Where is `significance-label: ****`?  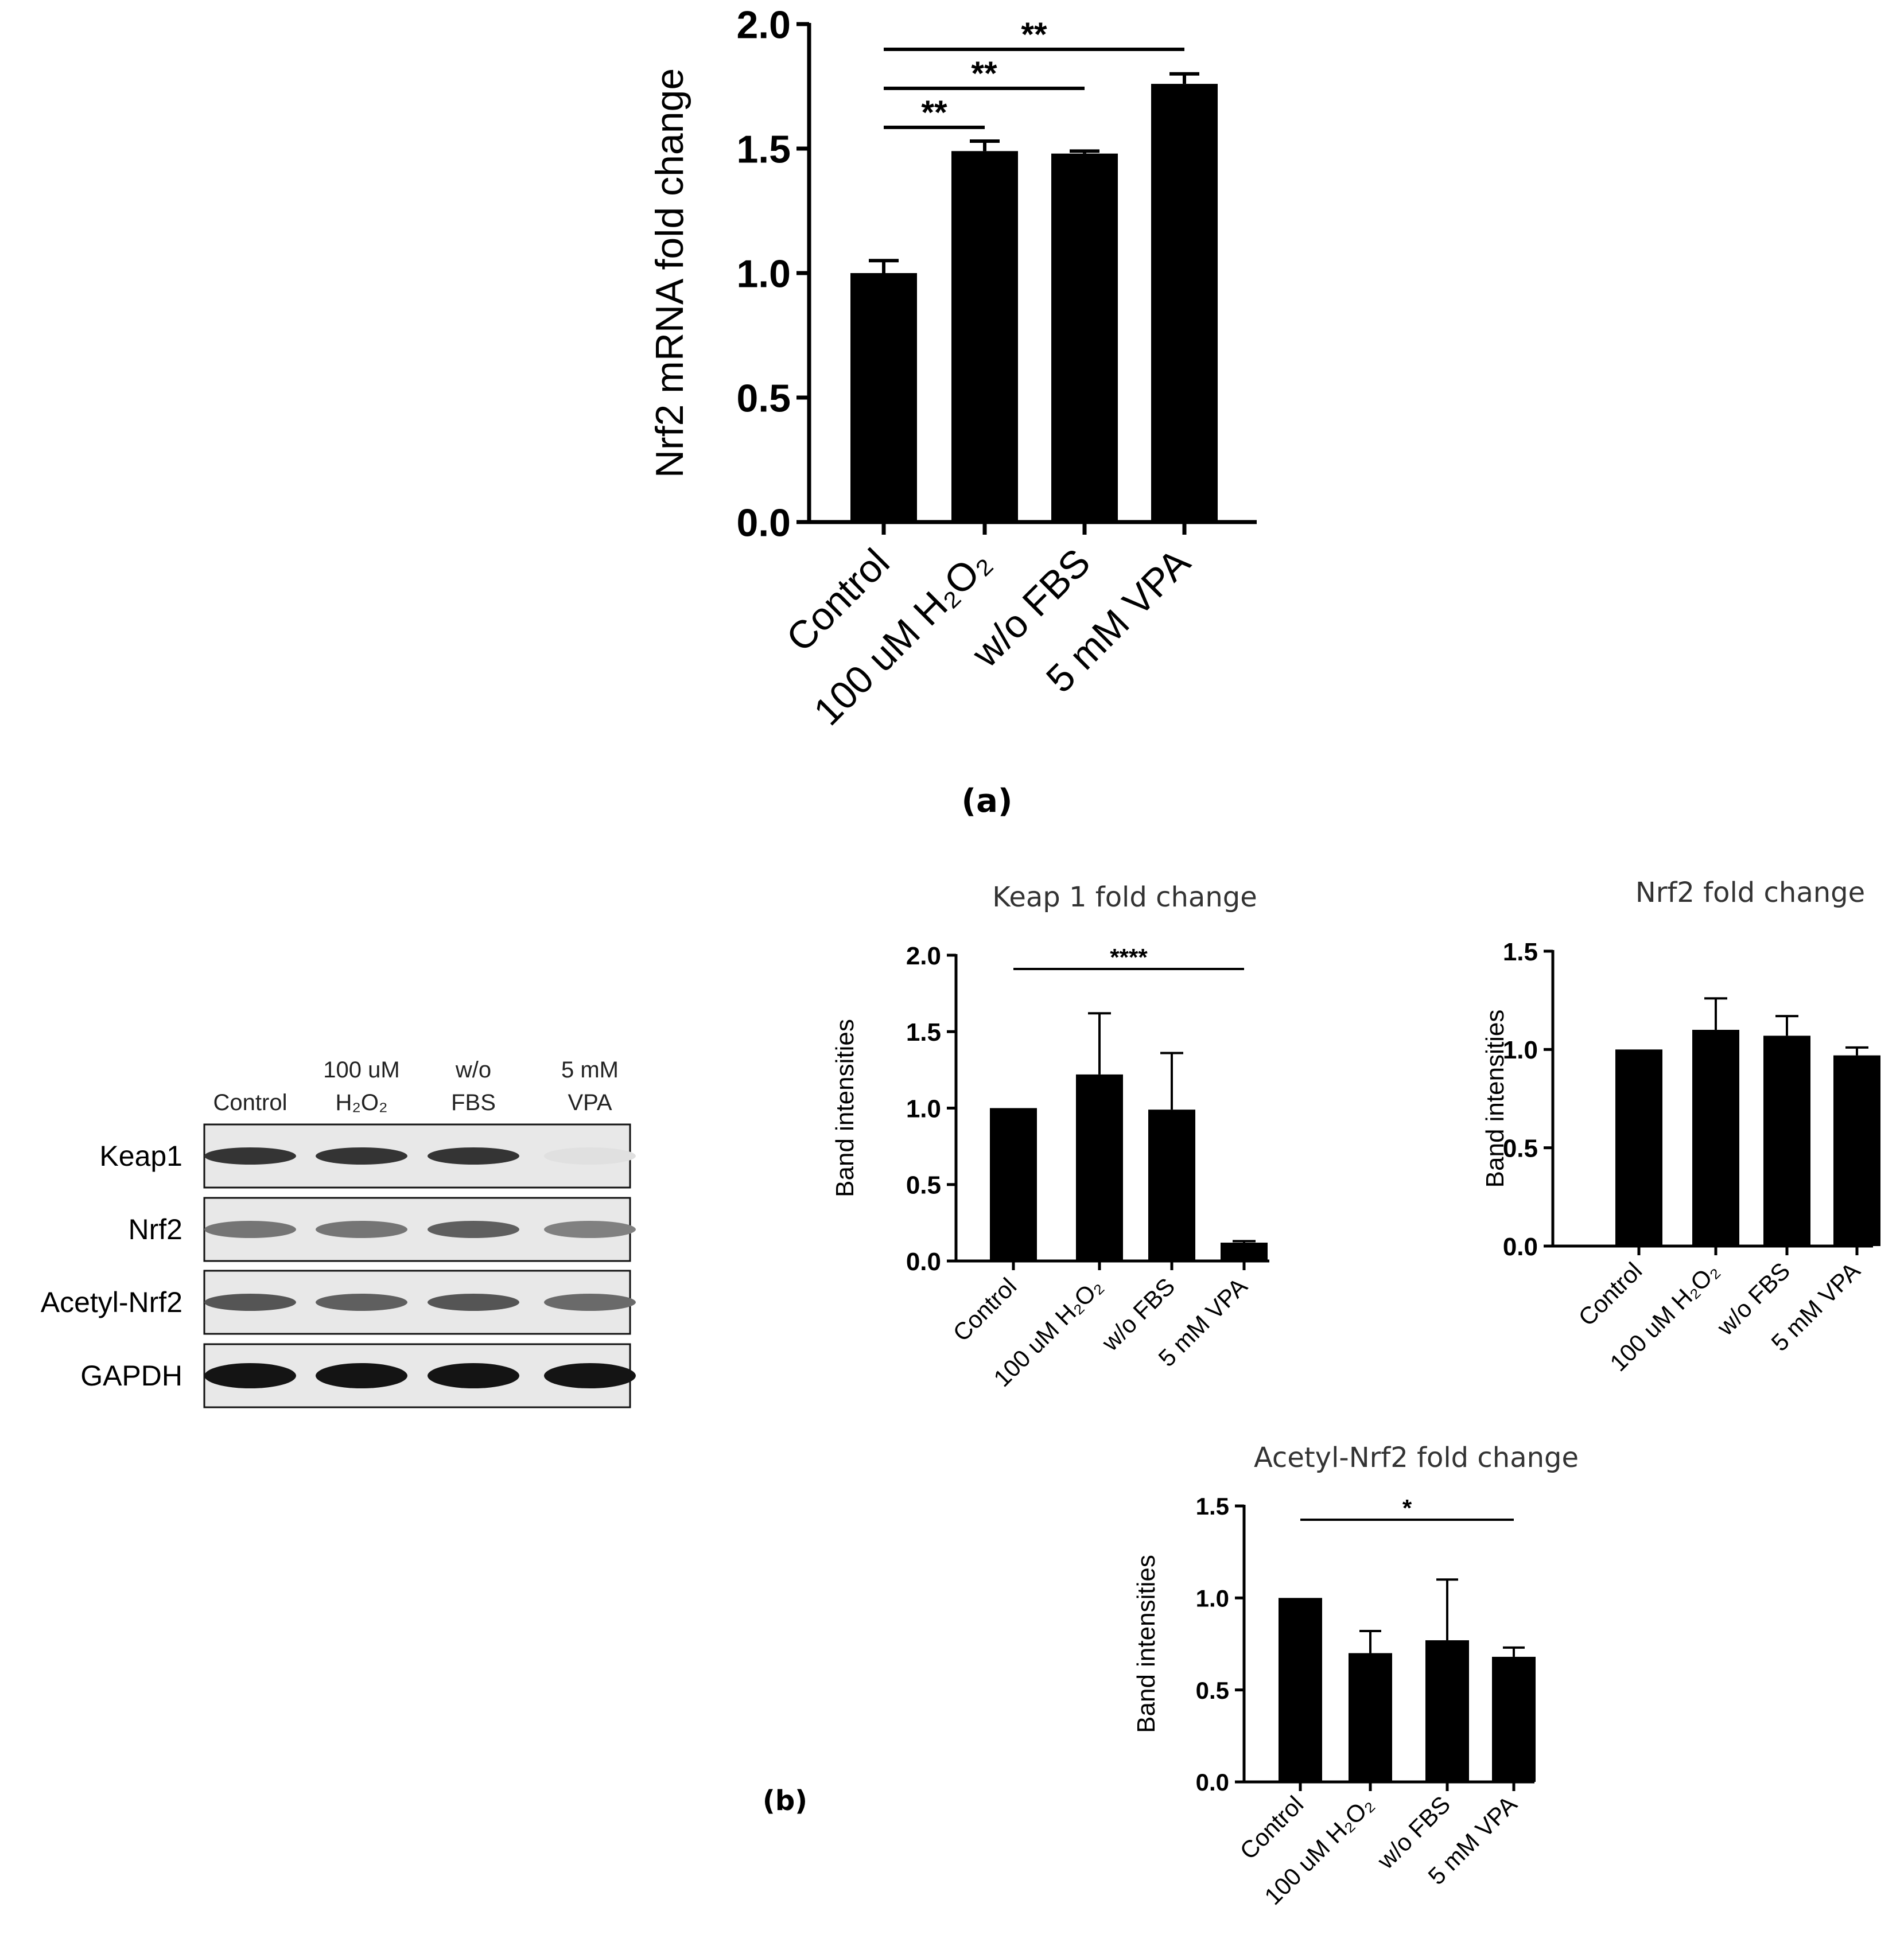
significance-label: **** is located at coordinates (1129, 957).